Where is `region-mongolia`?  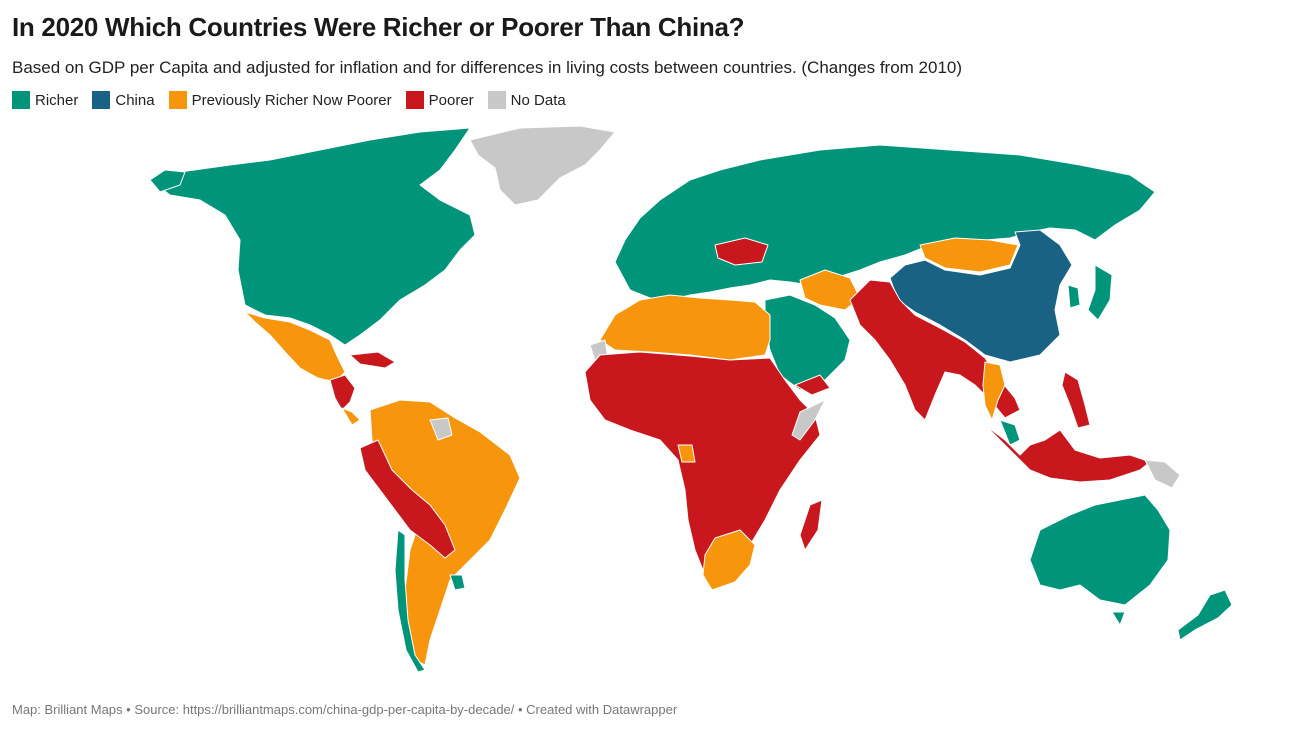 region-mongolia is located at coordinates (969, 255).